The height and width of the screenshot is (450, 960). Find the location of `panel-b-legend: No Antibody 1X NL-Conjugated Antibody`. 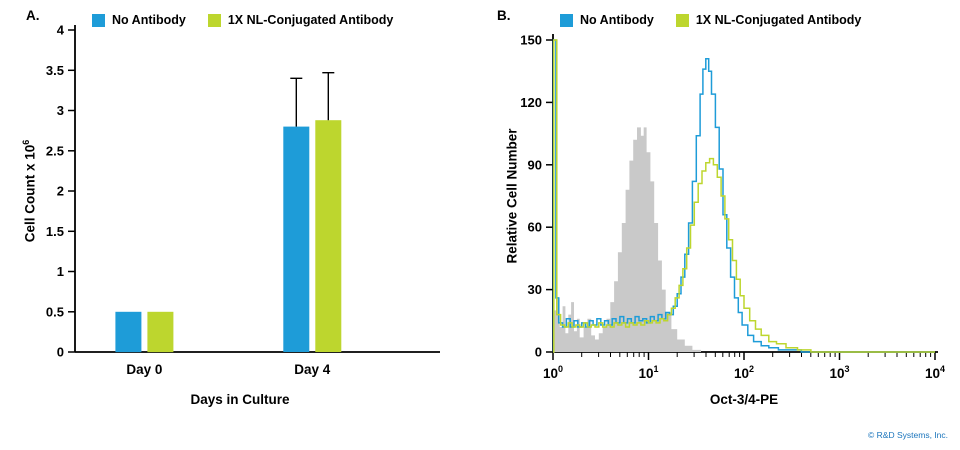

panel-b-legend: No Antibody 1X NL-Conjugated Antibody is located at coordinates (710, 20).